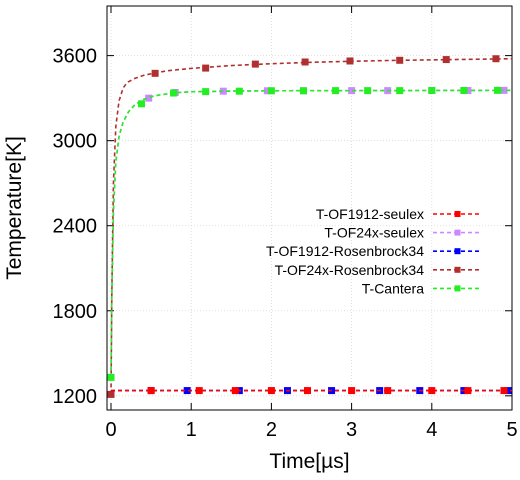 This screenshot has height=480, width=520. I want to click on x-axis-title: Time[µs], so click(309, 461).